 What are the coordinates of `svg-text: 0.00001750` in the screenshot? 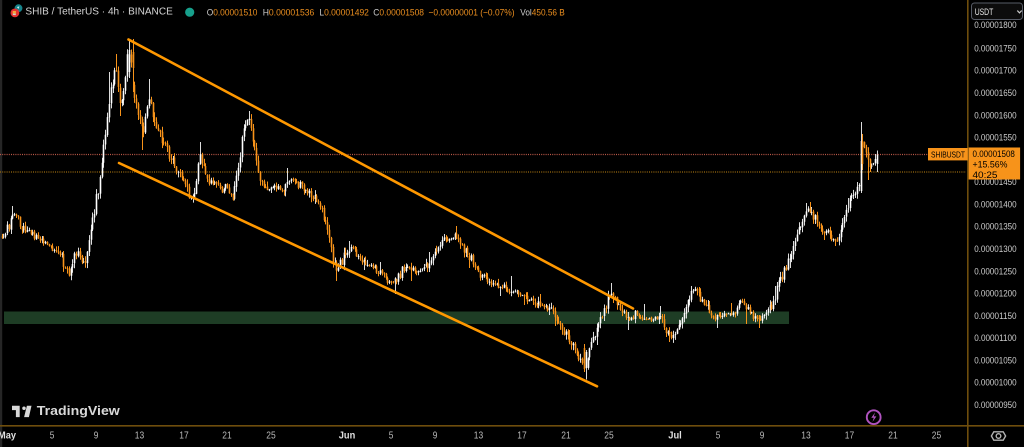 It's located at (995, 47).